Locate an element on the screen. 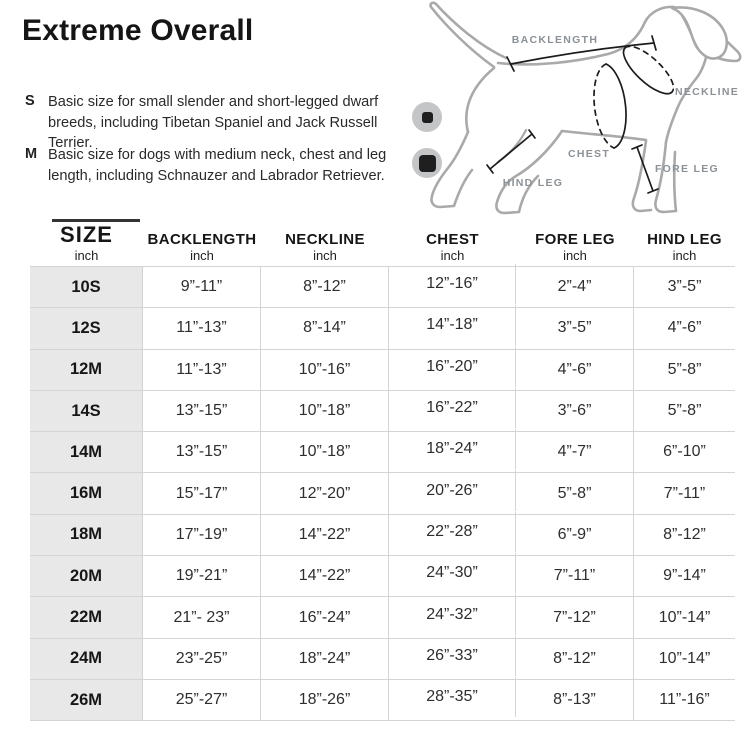 The height and width of the screenshot is (750, 750). table-row: 18M 17”-19” 14”-22” 22”-28” 6”-9” 8”-12” is located at coordinates (382, 533).